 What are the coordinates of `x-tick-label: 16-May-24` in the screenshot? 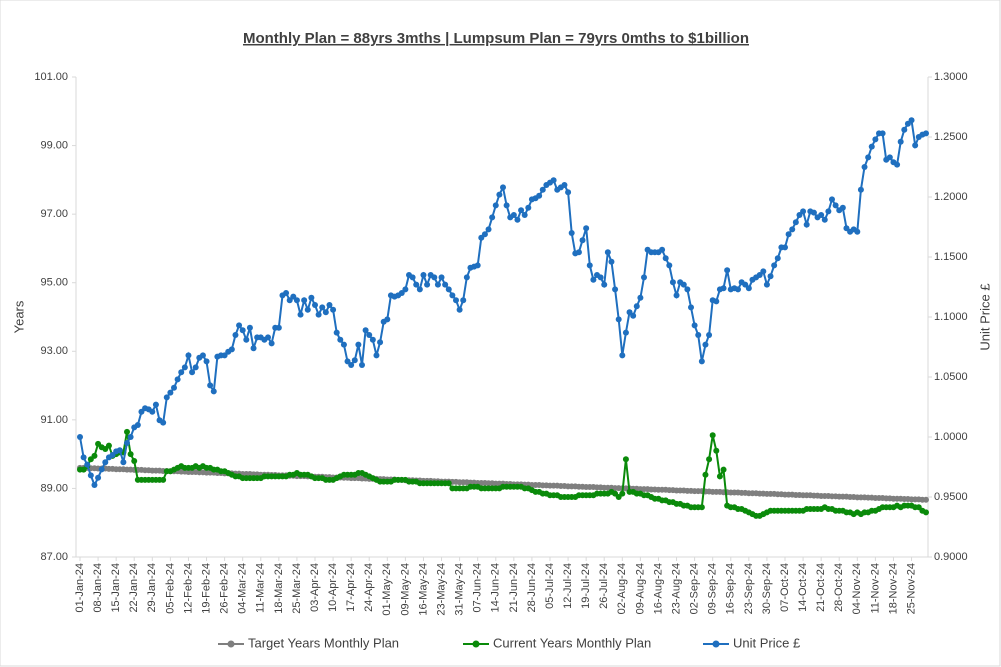 It's located at (423, 589).